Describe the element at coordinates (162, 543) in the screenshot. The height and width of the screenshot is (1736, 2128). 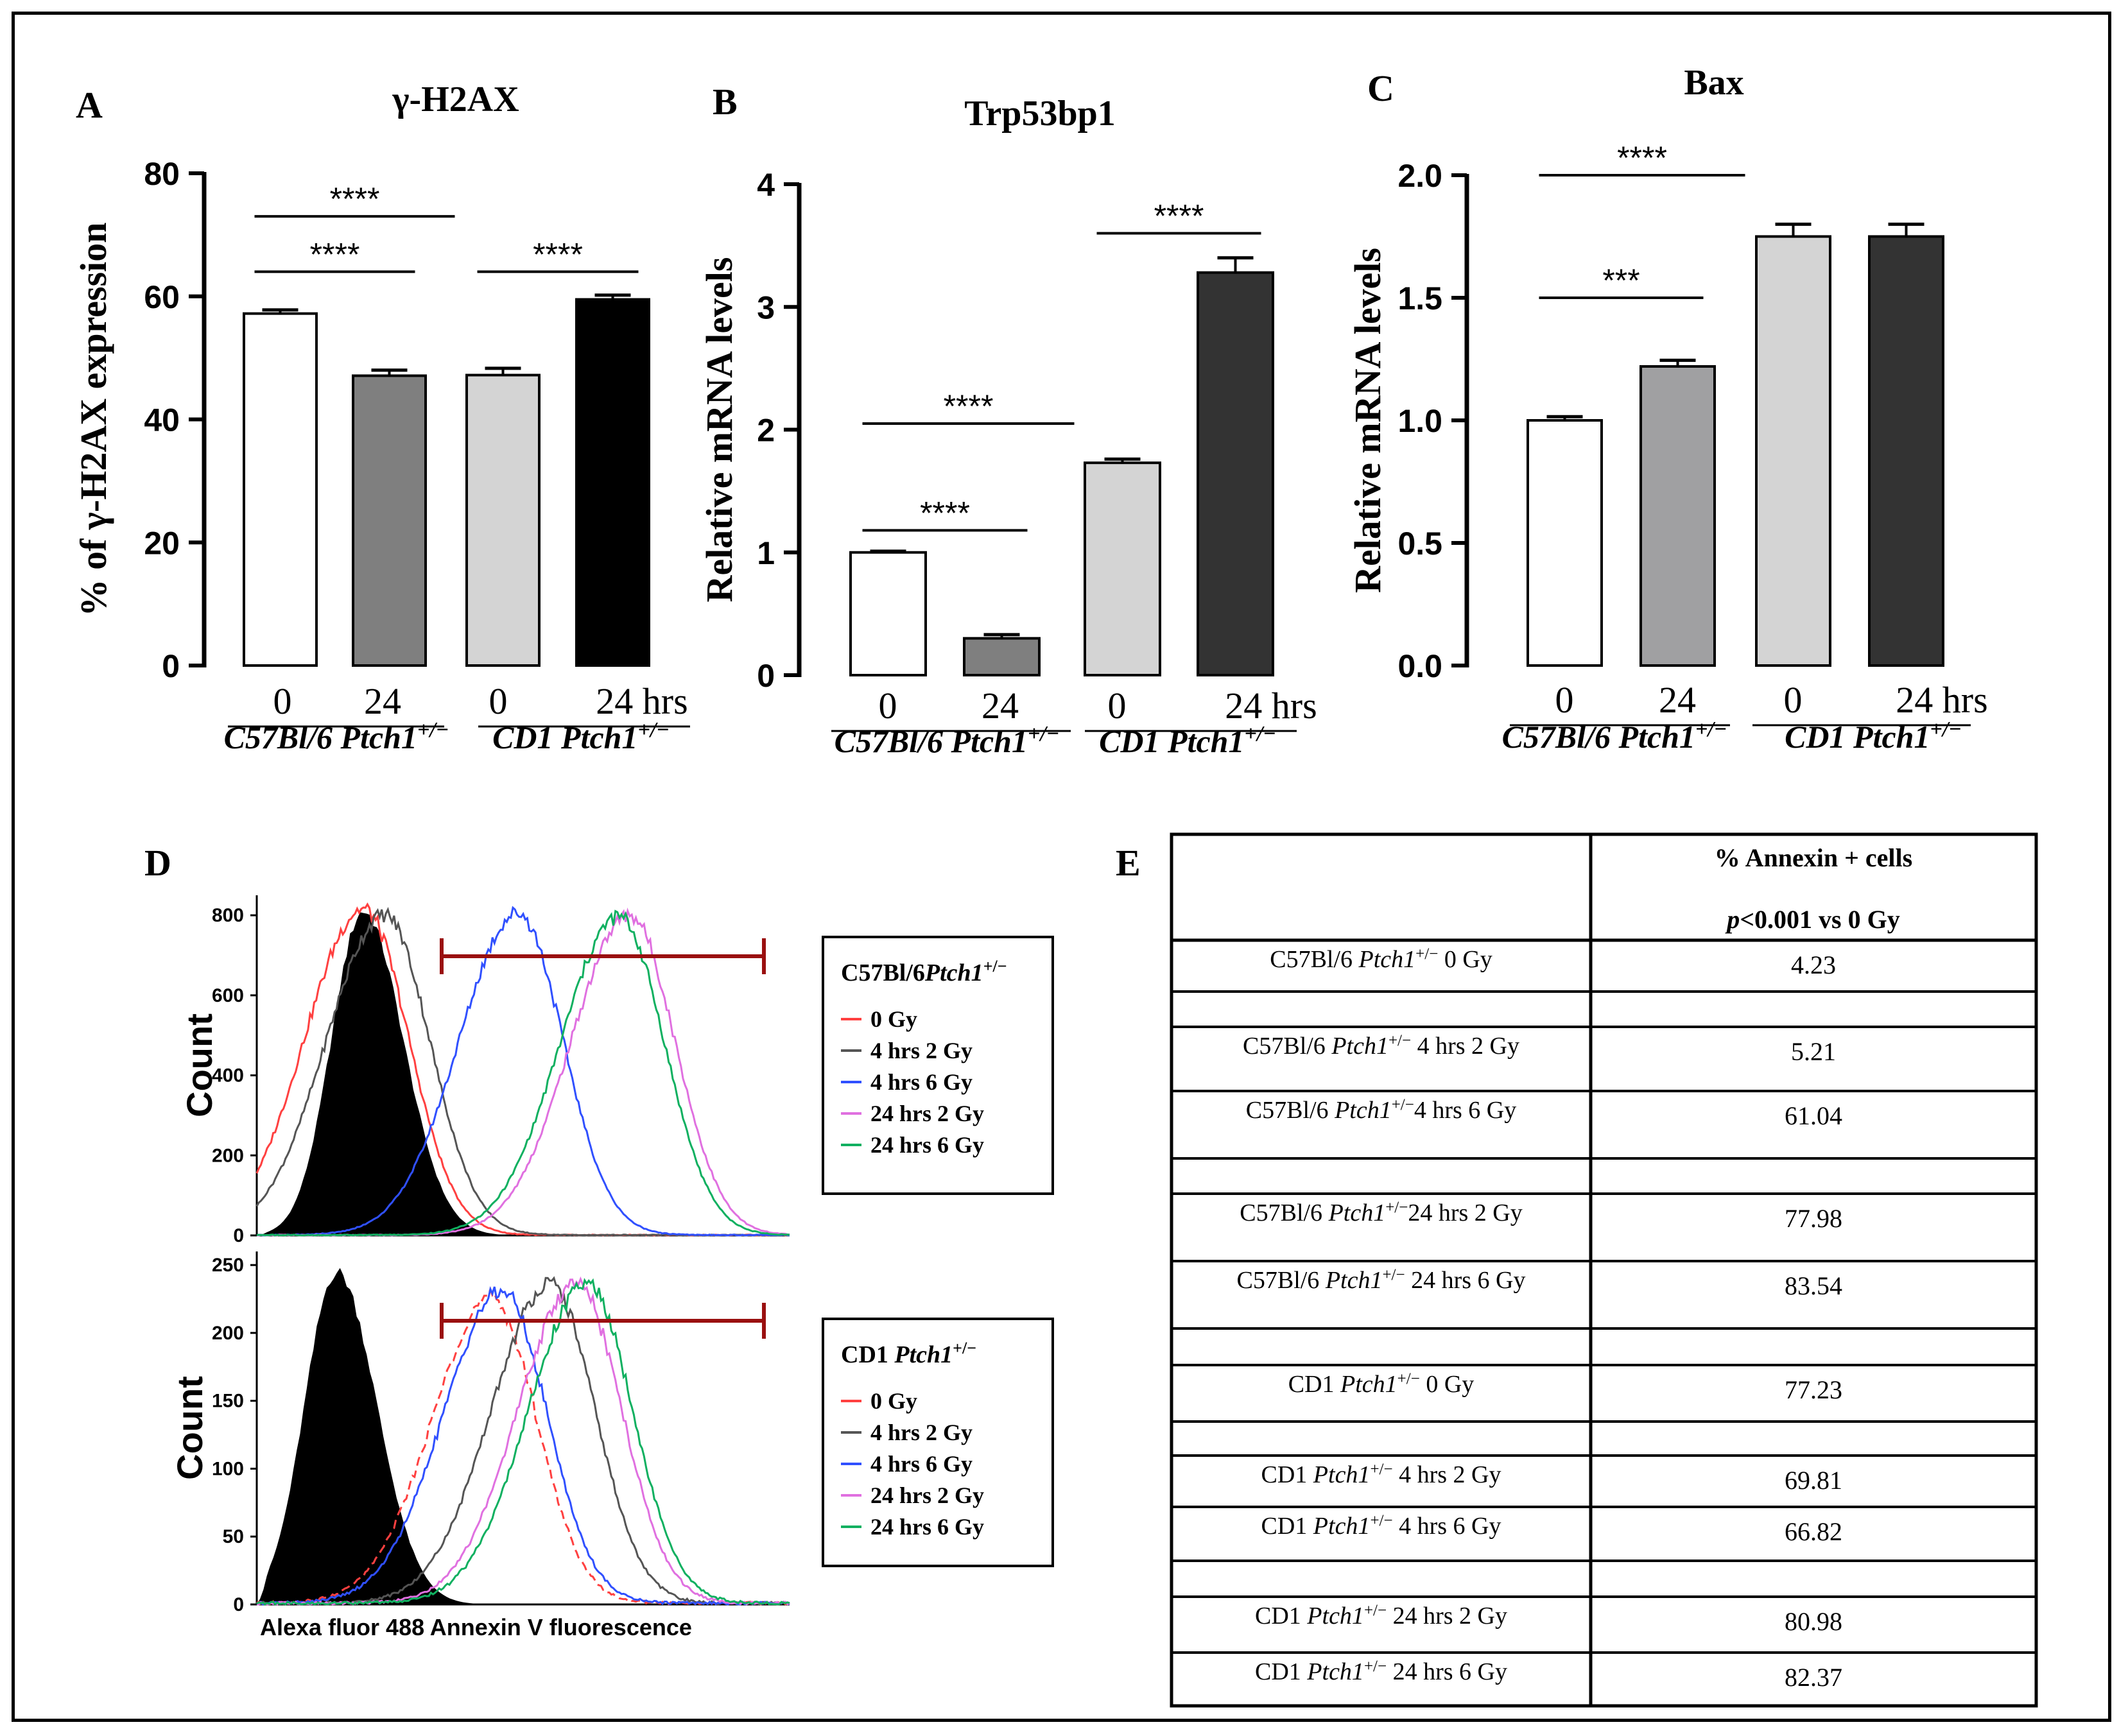
I see `y-tick-label: 20` at that location.